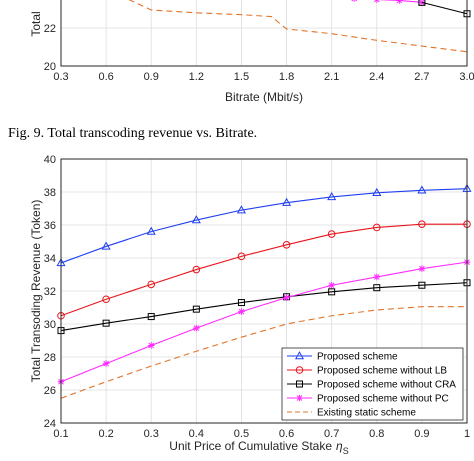 The width and height of the screenshot is (474, 461). I want to click on main-x-tick-label: 0.4, so click(196, 434).